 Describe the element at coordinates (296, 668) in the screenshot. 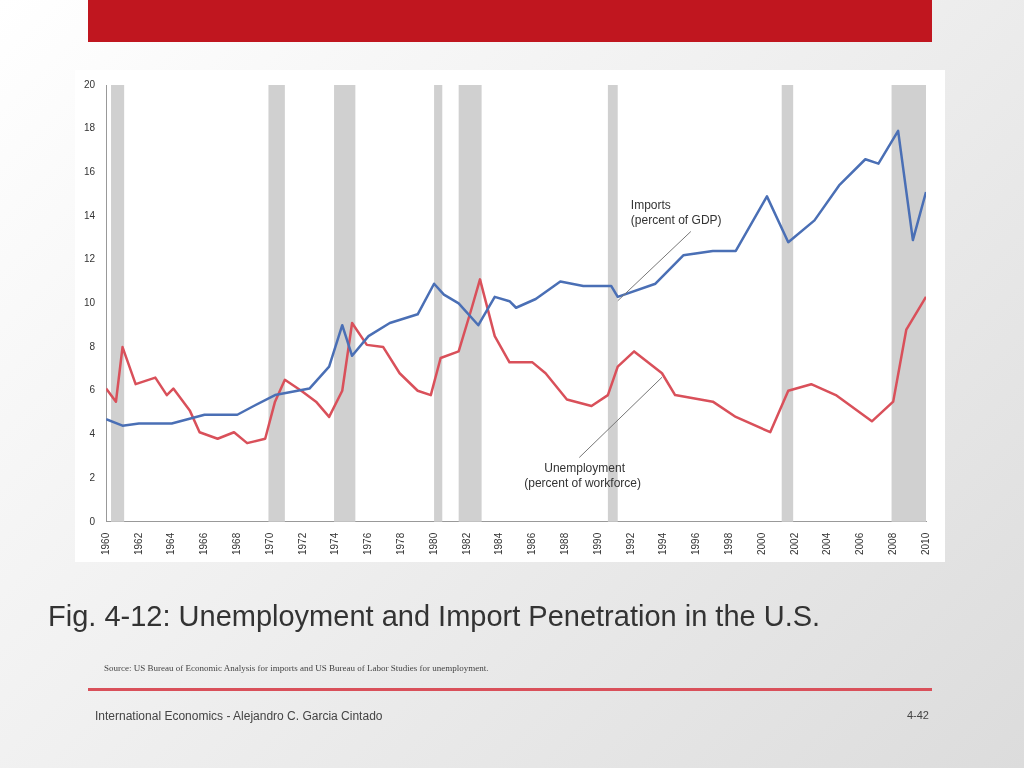

I see `source-note: Source: US Bureau of Economic Analysis for imports and US Bureau of Labor Studies for unemployment.` at that location.